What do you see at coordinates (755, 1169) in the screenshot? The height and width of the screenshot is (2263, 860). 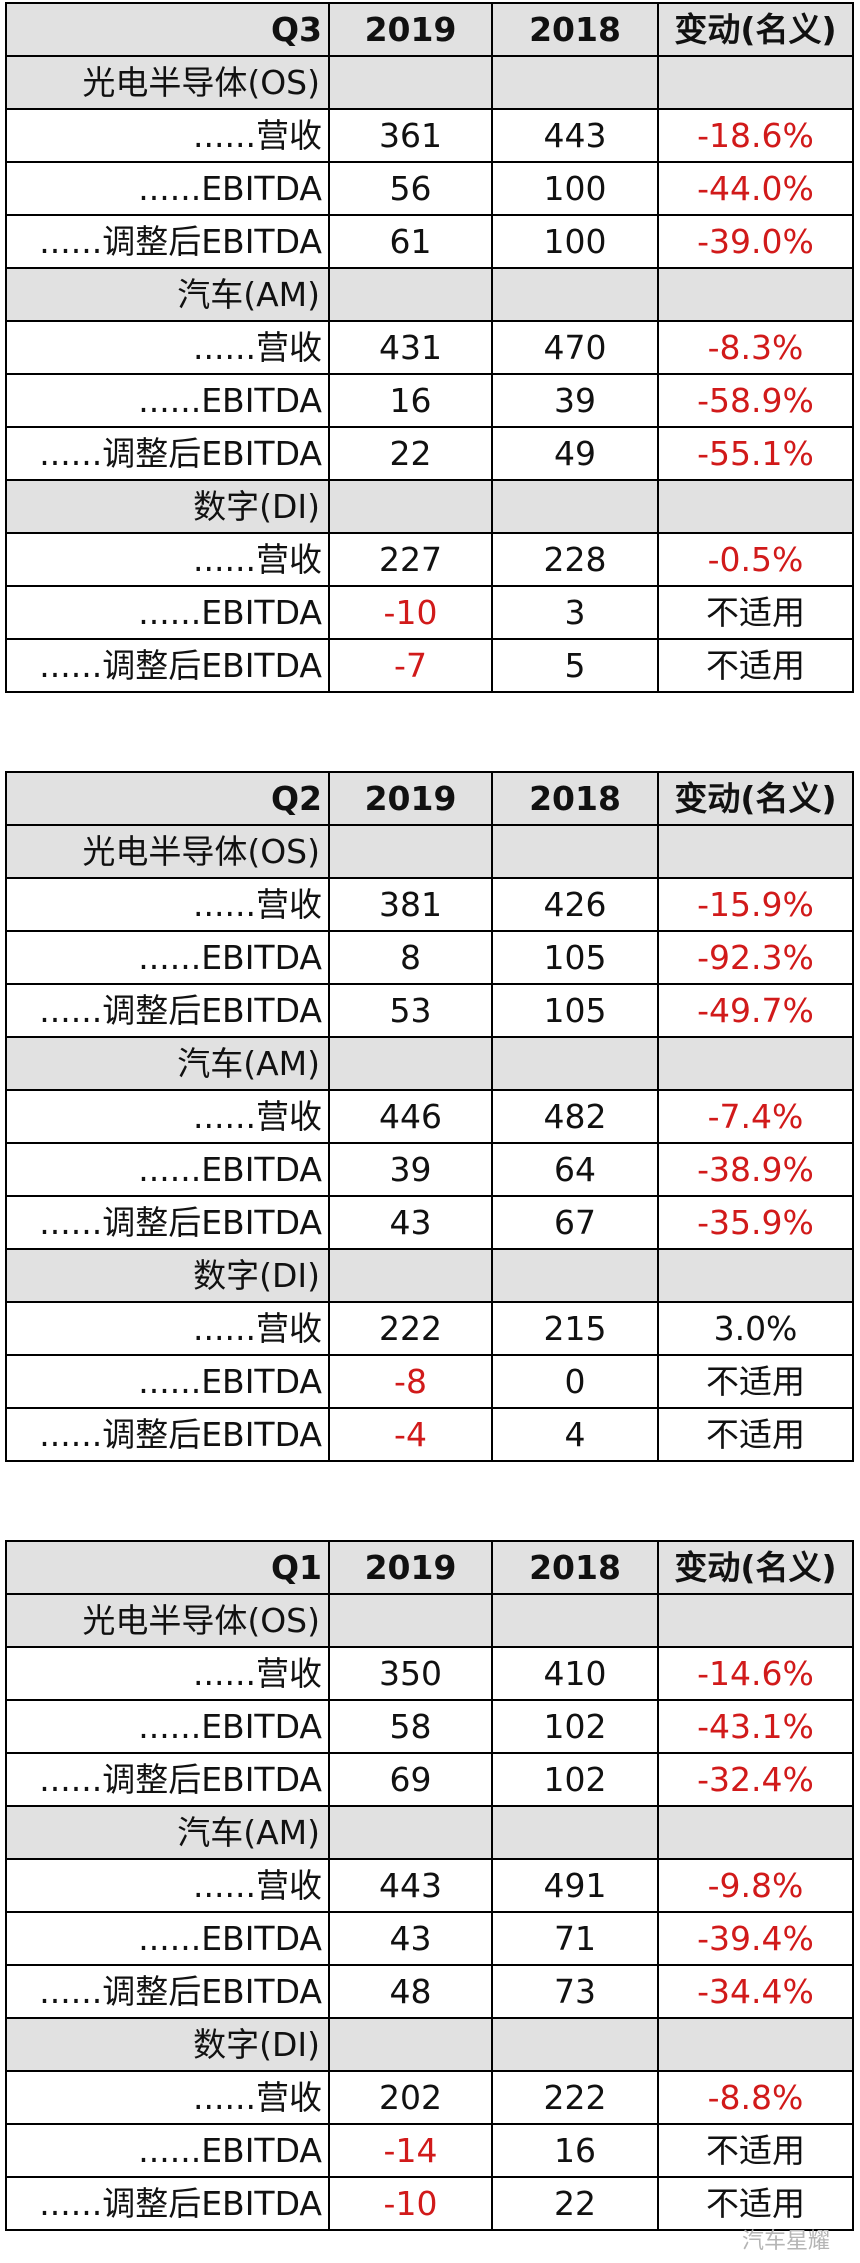 I see `value-change: -38.9%` at bounding box center [755, 1169].